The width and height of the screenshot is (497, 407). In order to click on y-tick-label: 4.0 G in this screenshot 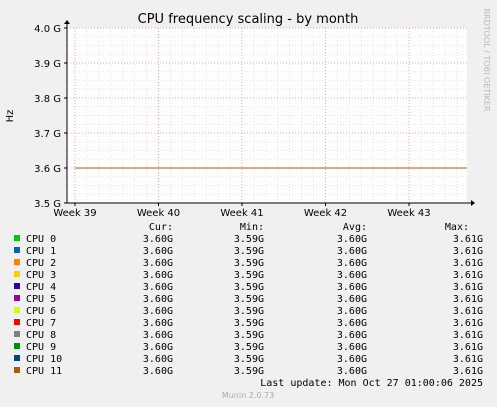, I will do `click(47, 29)`.